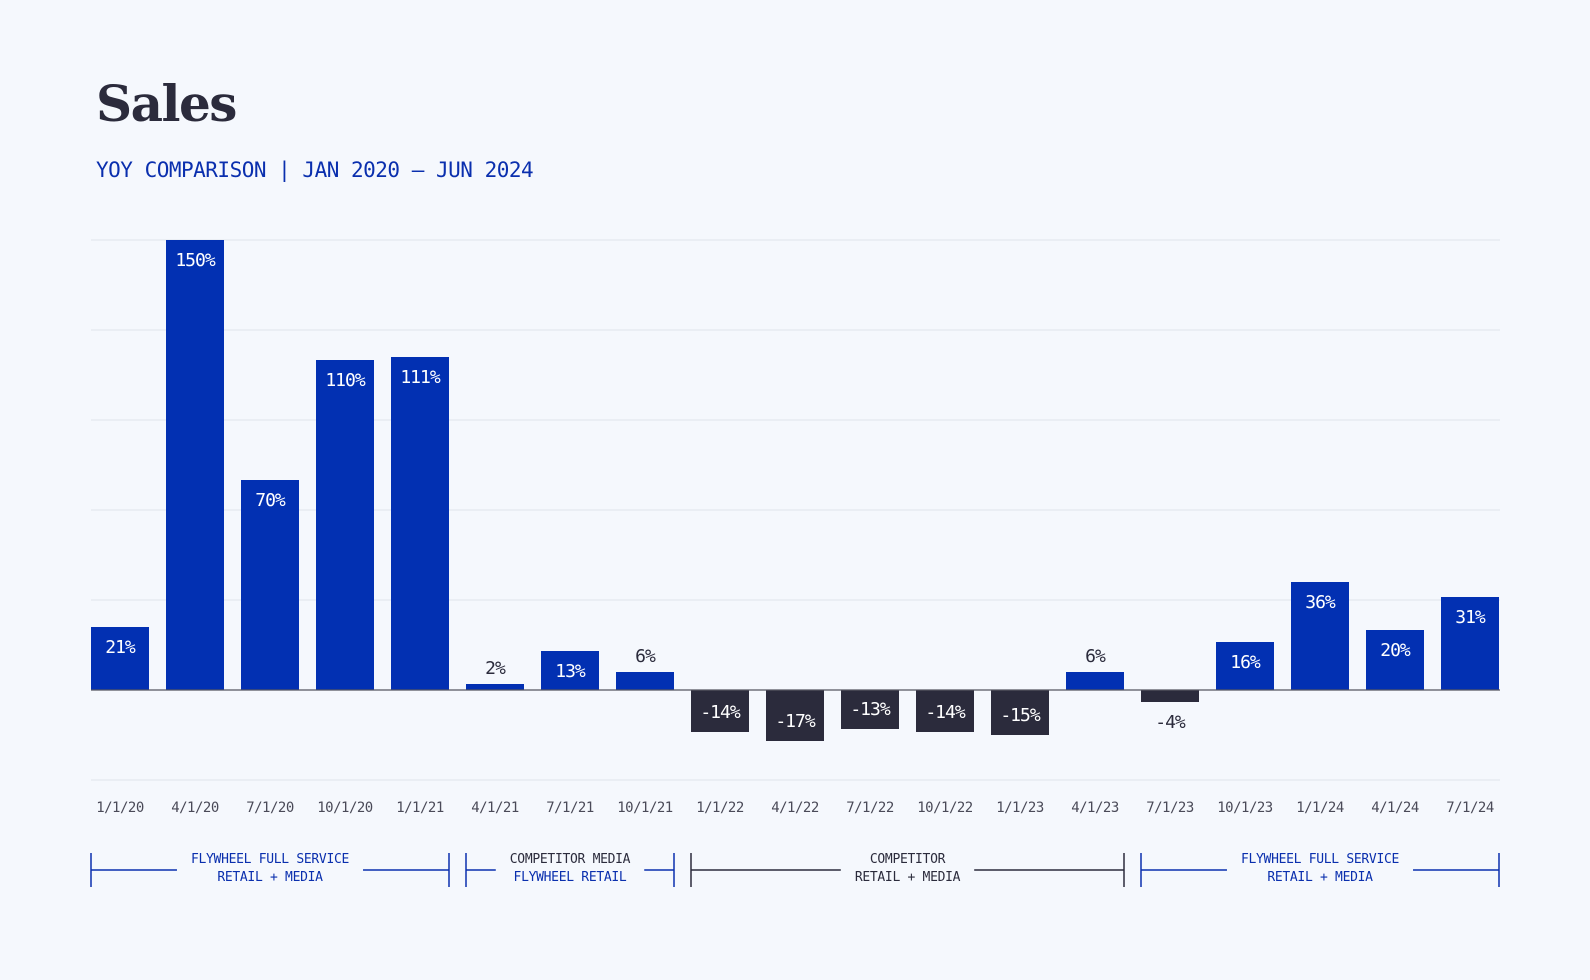  What do you see at coordinates (1470, 617) in the screenshot?
I see `data-label: 31%` at bounding box center [1470, 617].